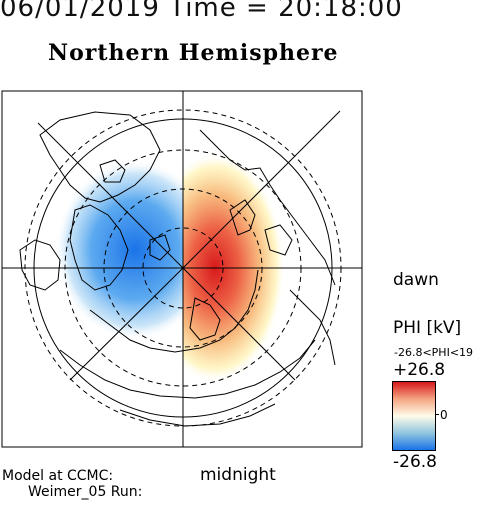 The height and width of the screenshot is (508, 484). What do you see at coordinates (414, 416) in the screenshot?
I see `colorbar` at bounding box center [414, 416].